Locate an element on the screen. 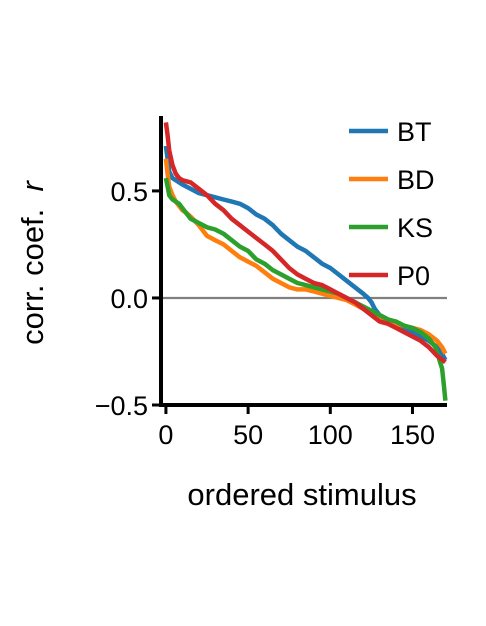 The image size is (486, 626). legend-label-ks: KS is located at coordinates (415, 228).